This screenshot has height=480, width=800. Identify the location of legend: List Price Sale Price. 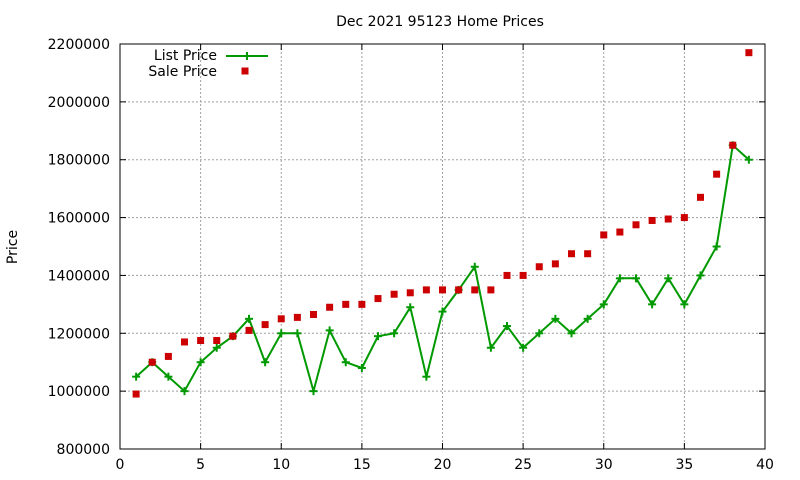
(208, 64).